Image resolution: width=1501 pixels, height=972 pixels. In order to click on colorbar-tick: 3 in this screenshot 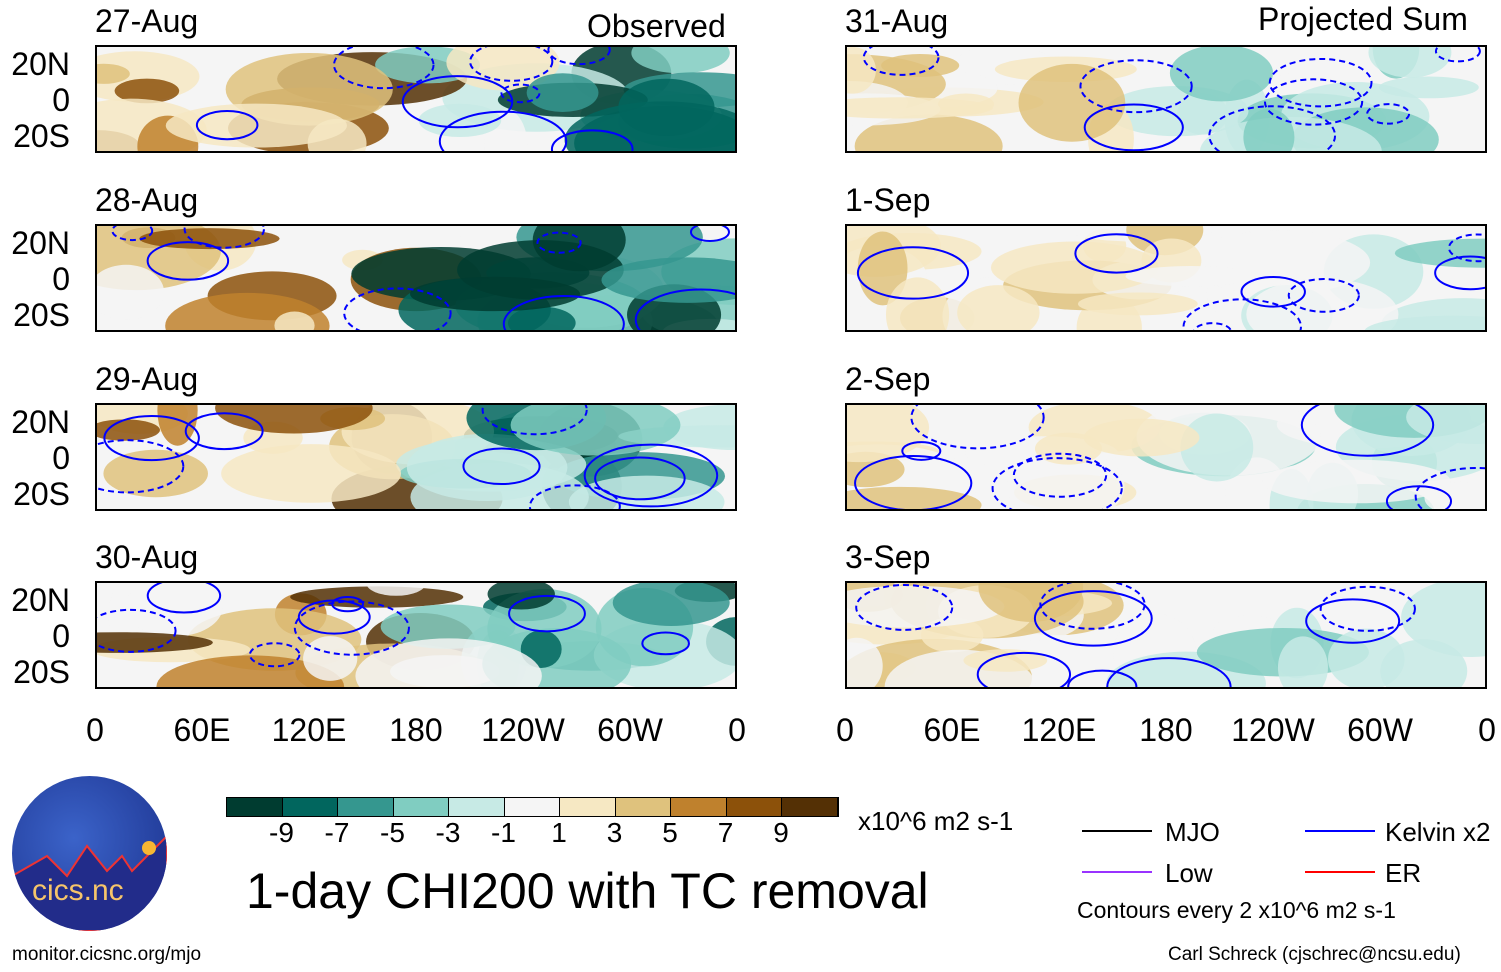, I will do `click(614, 832)`.